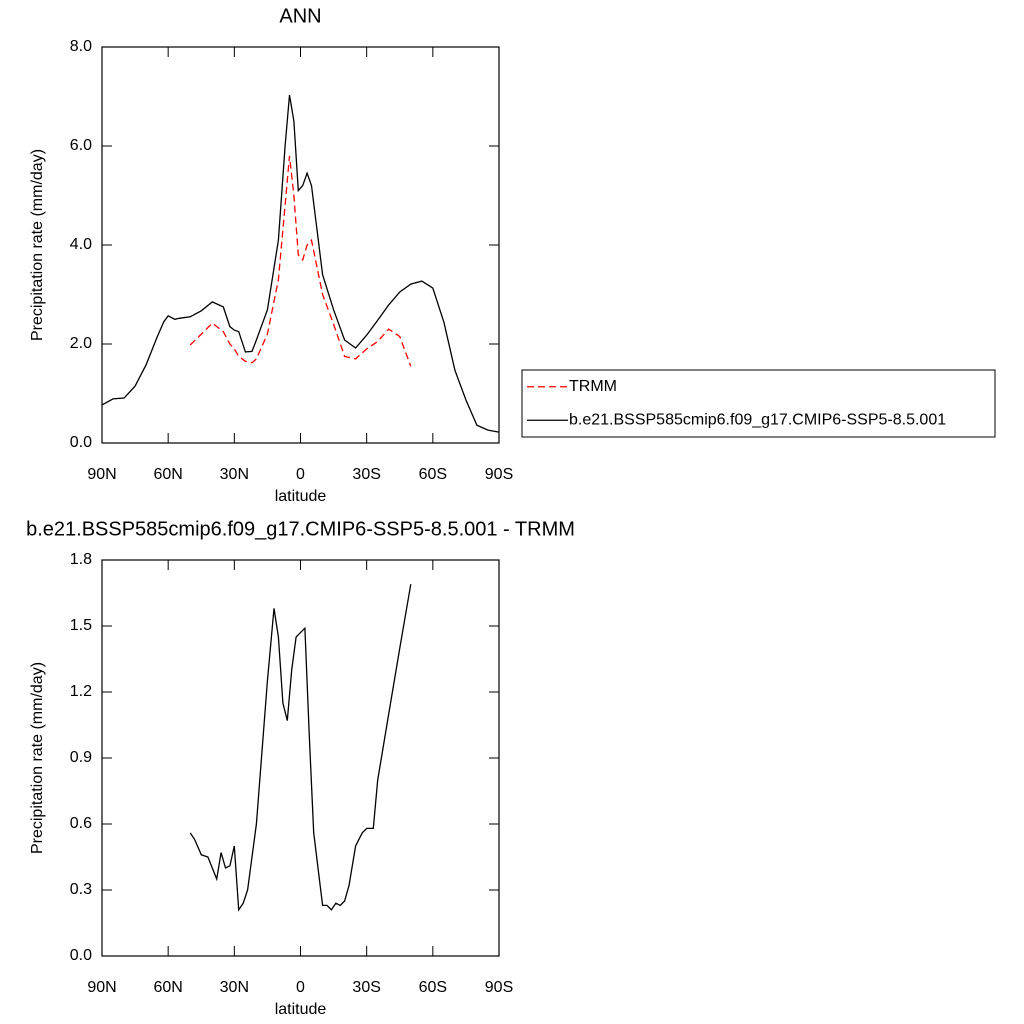 The image size is (1024, 1024). What do you see at coordinates (300, 748) in the screenshot?
I see `data-line` at bounding box center [300, 748].